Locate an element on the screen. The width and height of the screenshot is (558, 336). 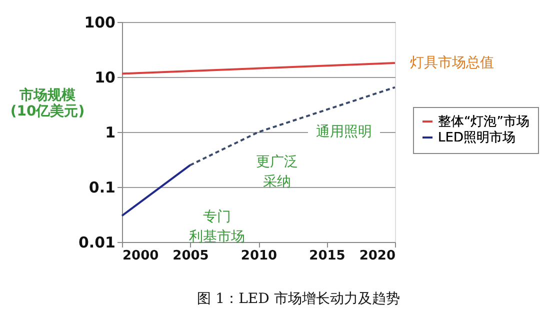
x-tick-label: 2000 is located at coordinates (140, 256).